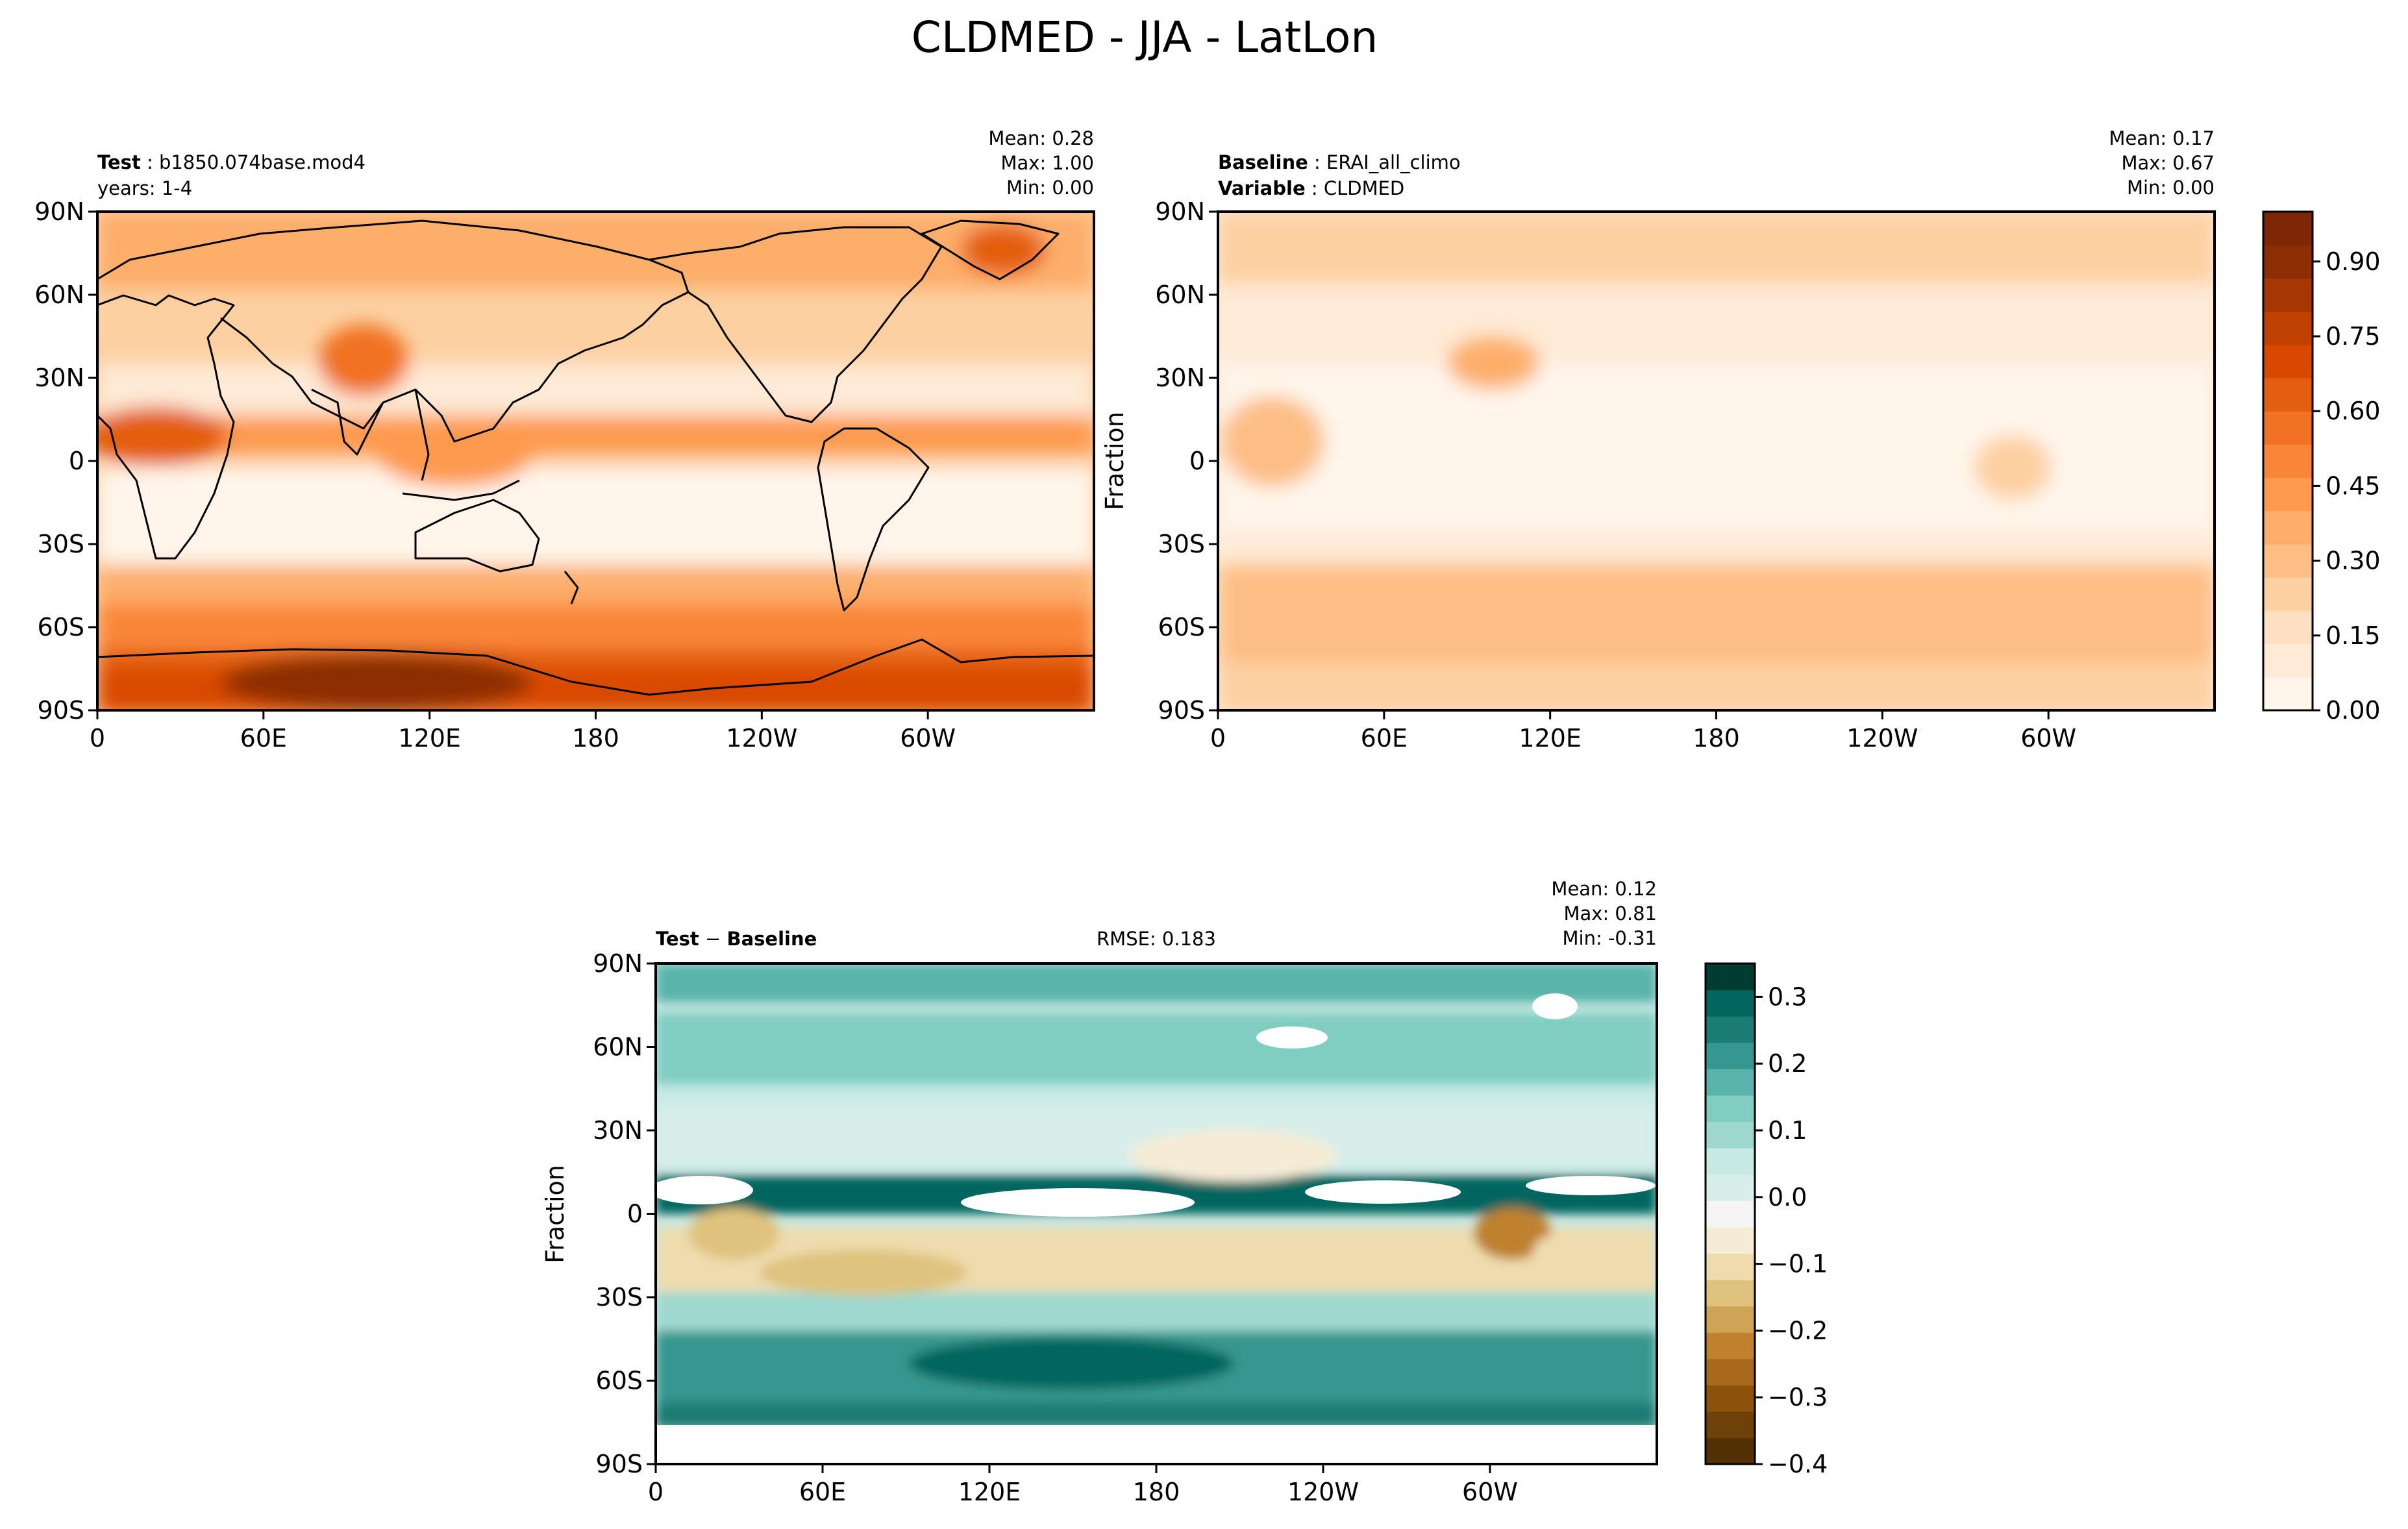 Image resolution: width=2408 pixels, height=1529 pixels. I want to click on baseline-field-nh-high, so click(1716, 247).